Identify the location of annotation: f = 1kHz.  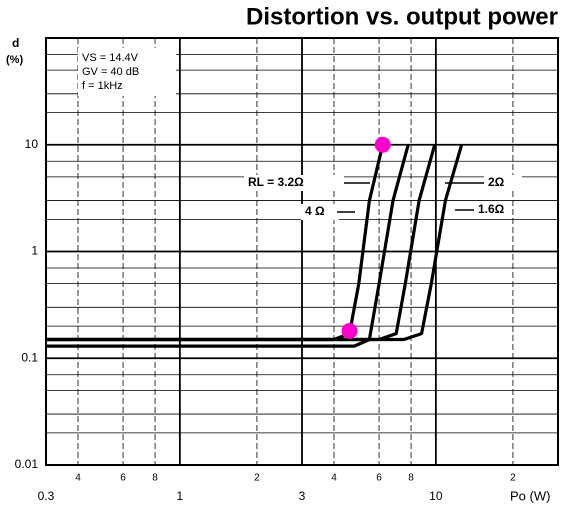
(102, 86).